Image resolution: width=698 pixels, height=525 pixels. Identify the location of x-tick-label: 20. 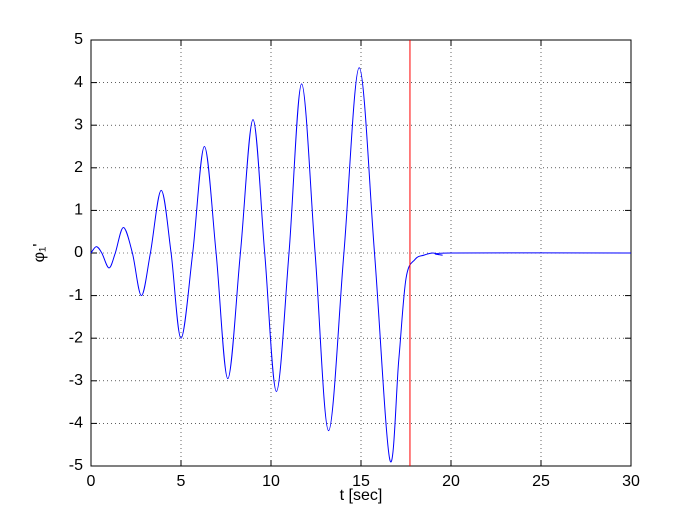
(451, 481).